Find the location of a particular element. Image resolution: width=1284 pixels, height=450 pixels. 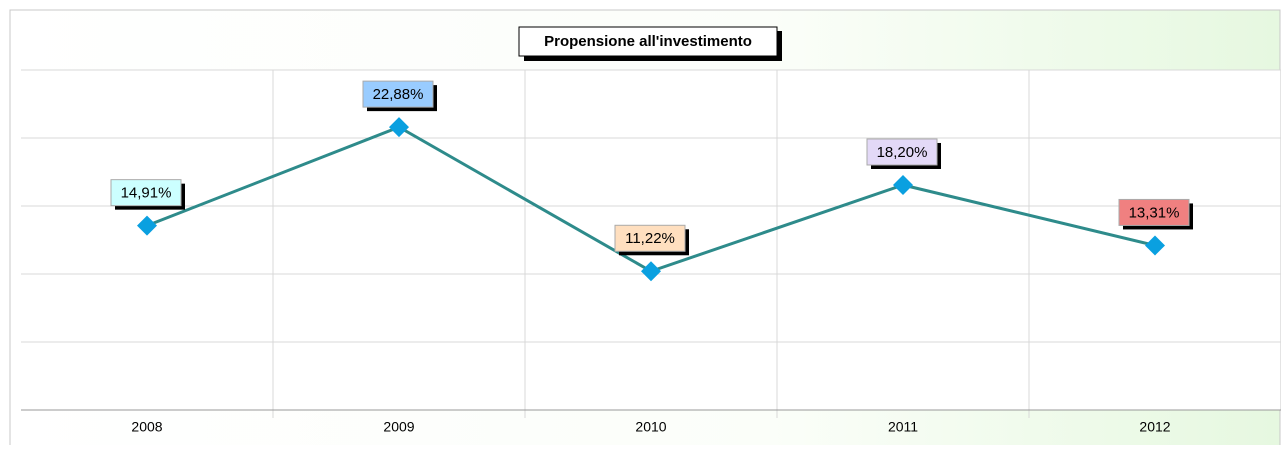

x-tick-label: 2008 is located at coordinates (146, 427).